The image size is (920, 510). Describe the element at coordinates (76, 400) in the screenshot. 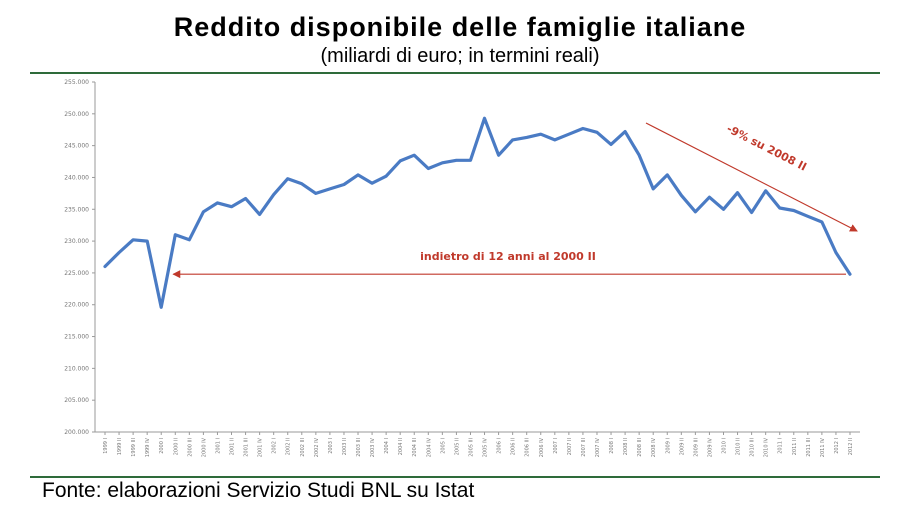

I see `y-tick-label: 205.000` at that location.